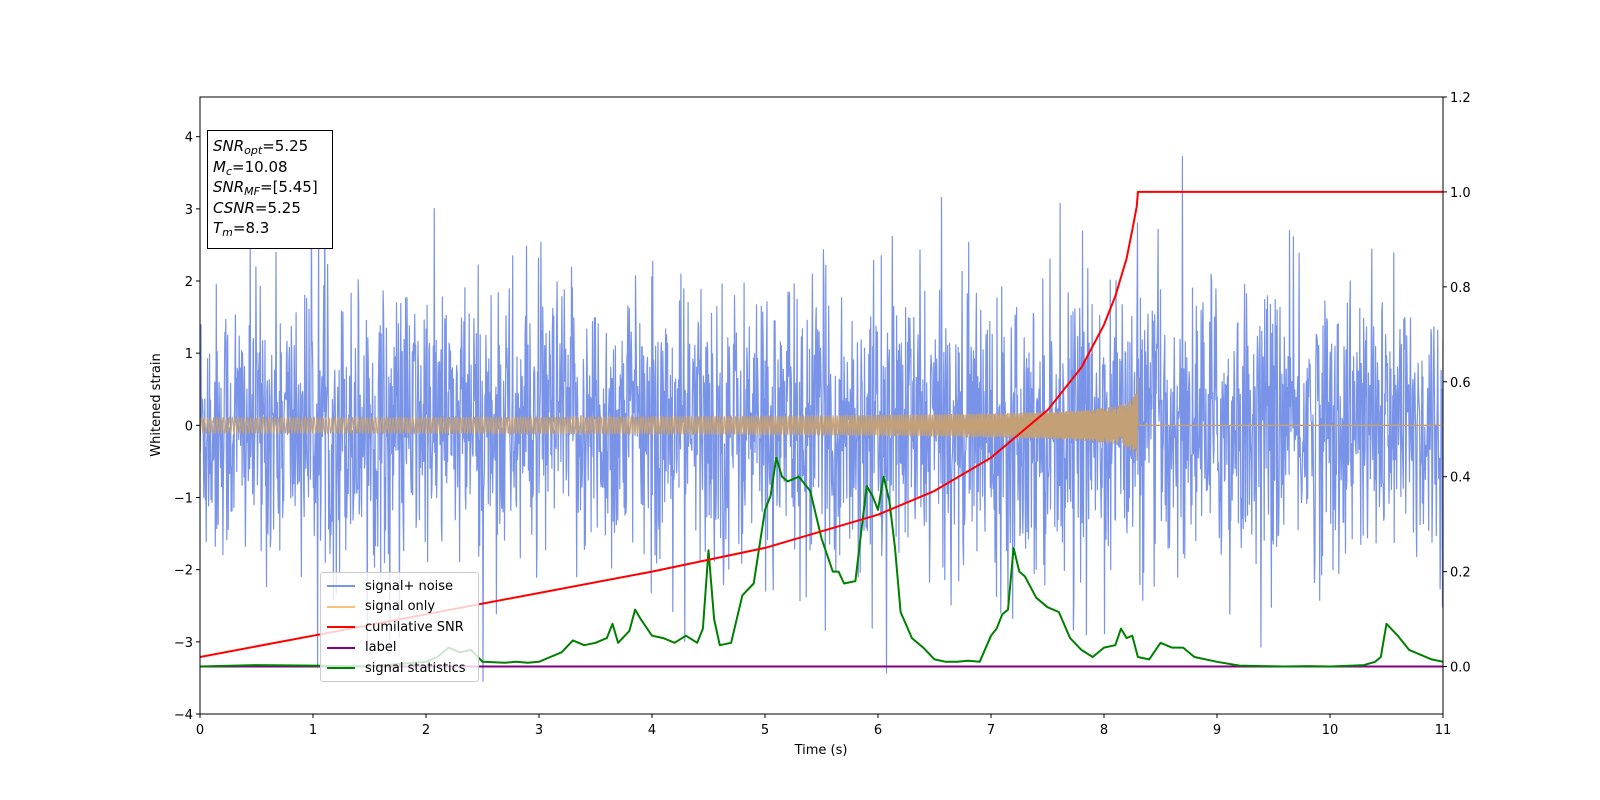 This screenshot has width=1600, height=800. I want to click on x-axis-label: Time (s), so click(821, 750).